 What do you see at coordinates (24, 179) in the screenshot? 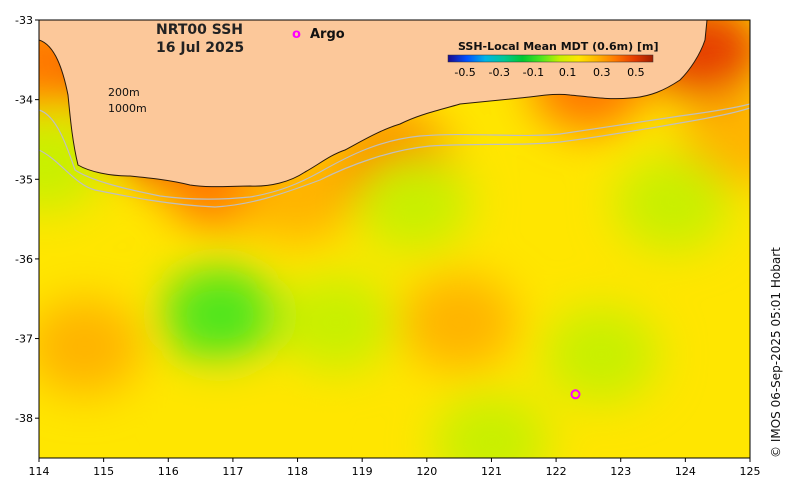
I see `y-tick-label: -35` at bounding box center [24, 179].